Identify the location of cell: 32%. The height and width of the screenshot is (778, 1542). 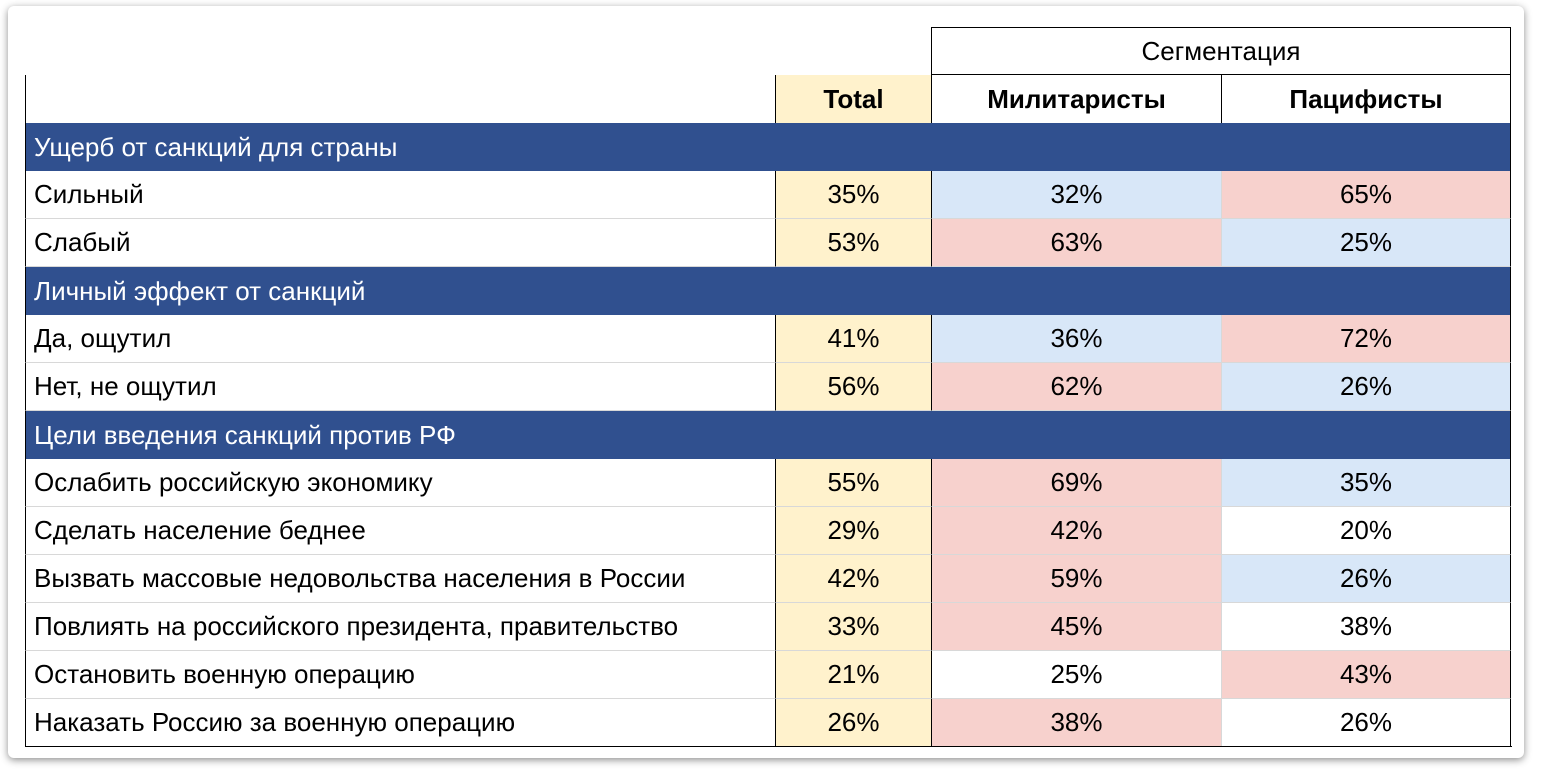
(1076, 195).